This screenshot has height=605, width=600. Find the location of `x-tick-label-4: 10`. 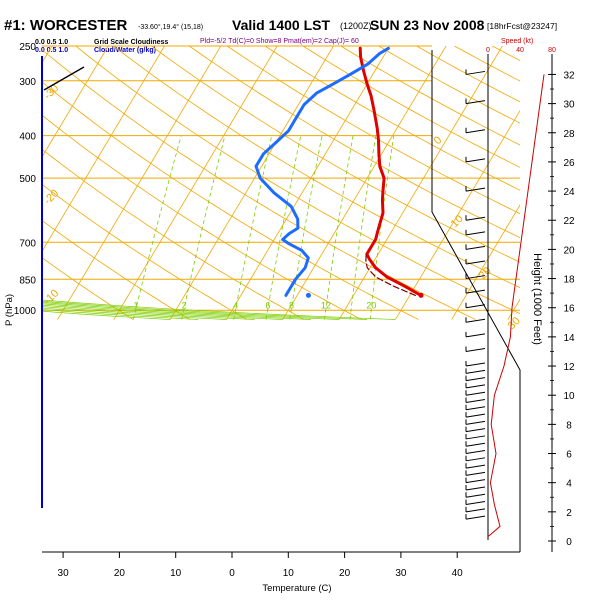

x-tick-label-4: 10 is located at coordinates (289, 573).